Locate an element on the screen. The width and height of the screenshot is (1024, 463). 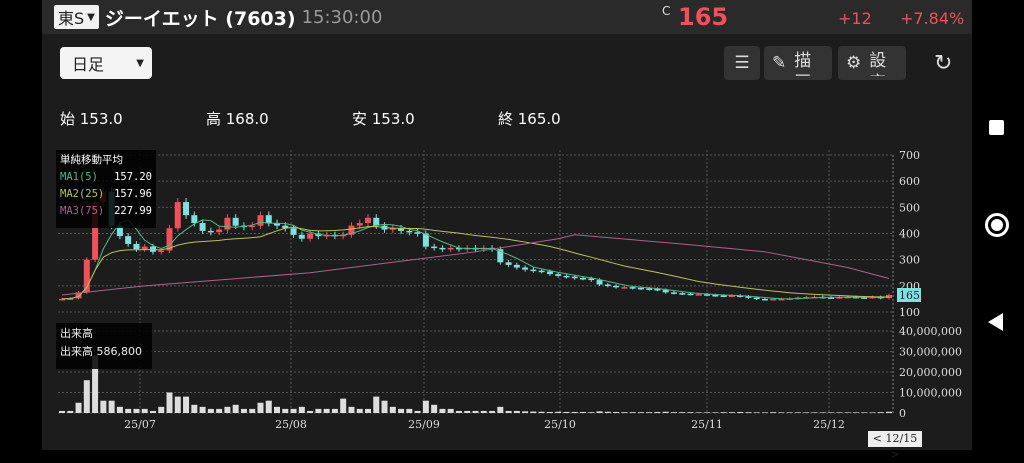
ma3-value: 227.99 is located at coordinates (133, 211).